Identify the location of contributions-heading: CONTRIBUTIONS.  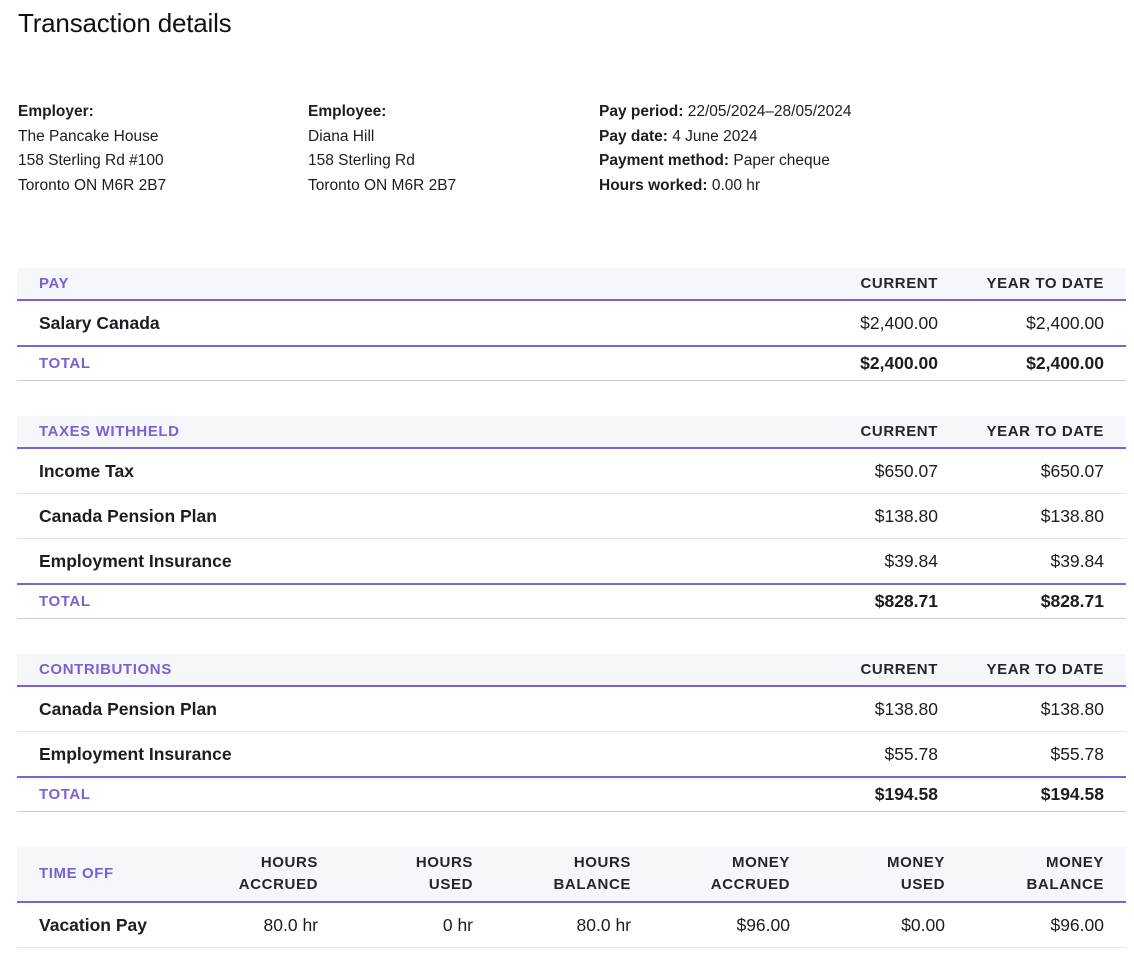
(105, 669).